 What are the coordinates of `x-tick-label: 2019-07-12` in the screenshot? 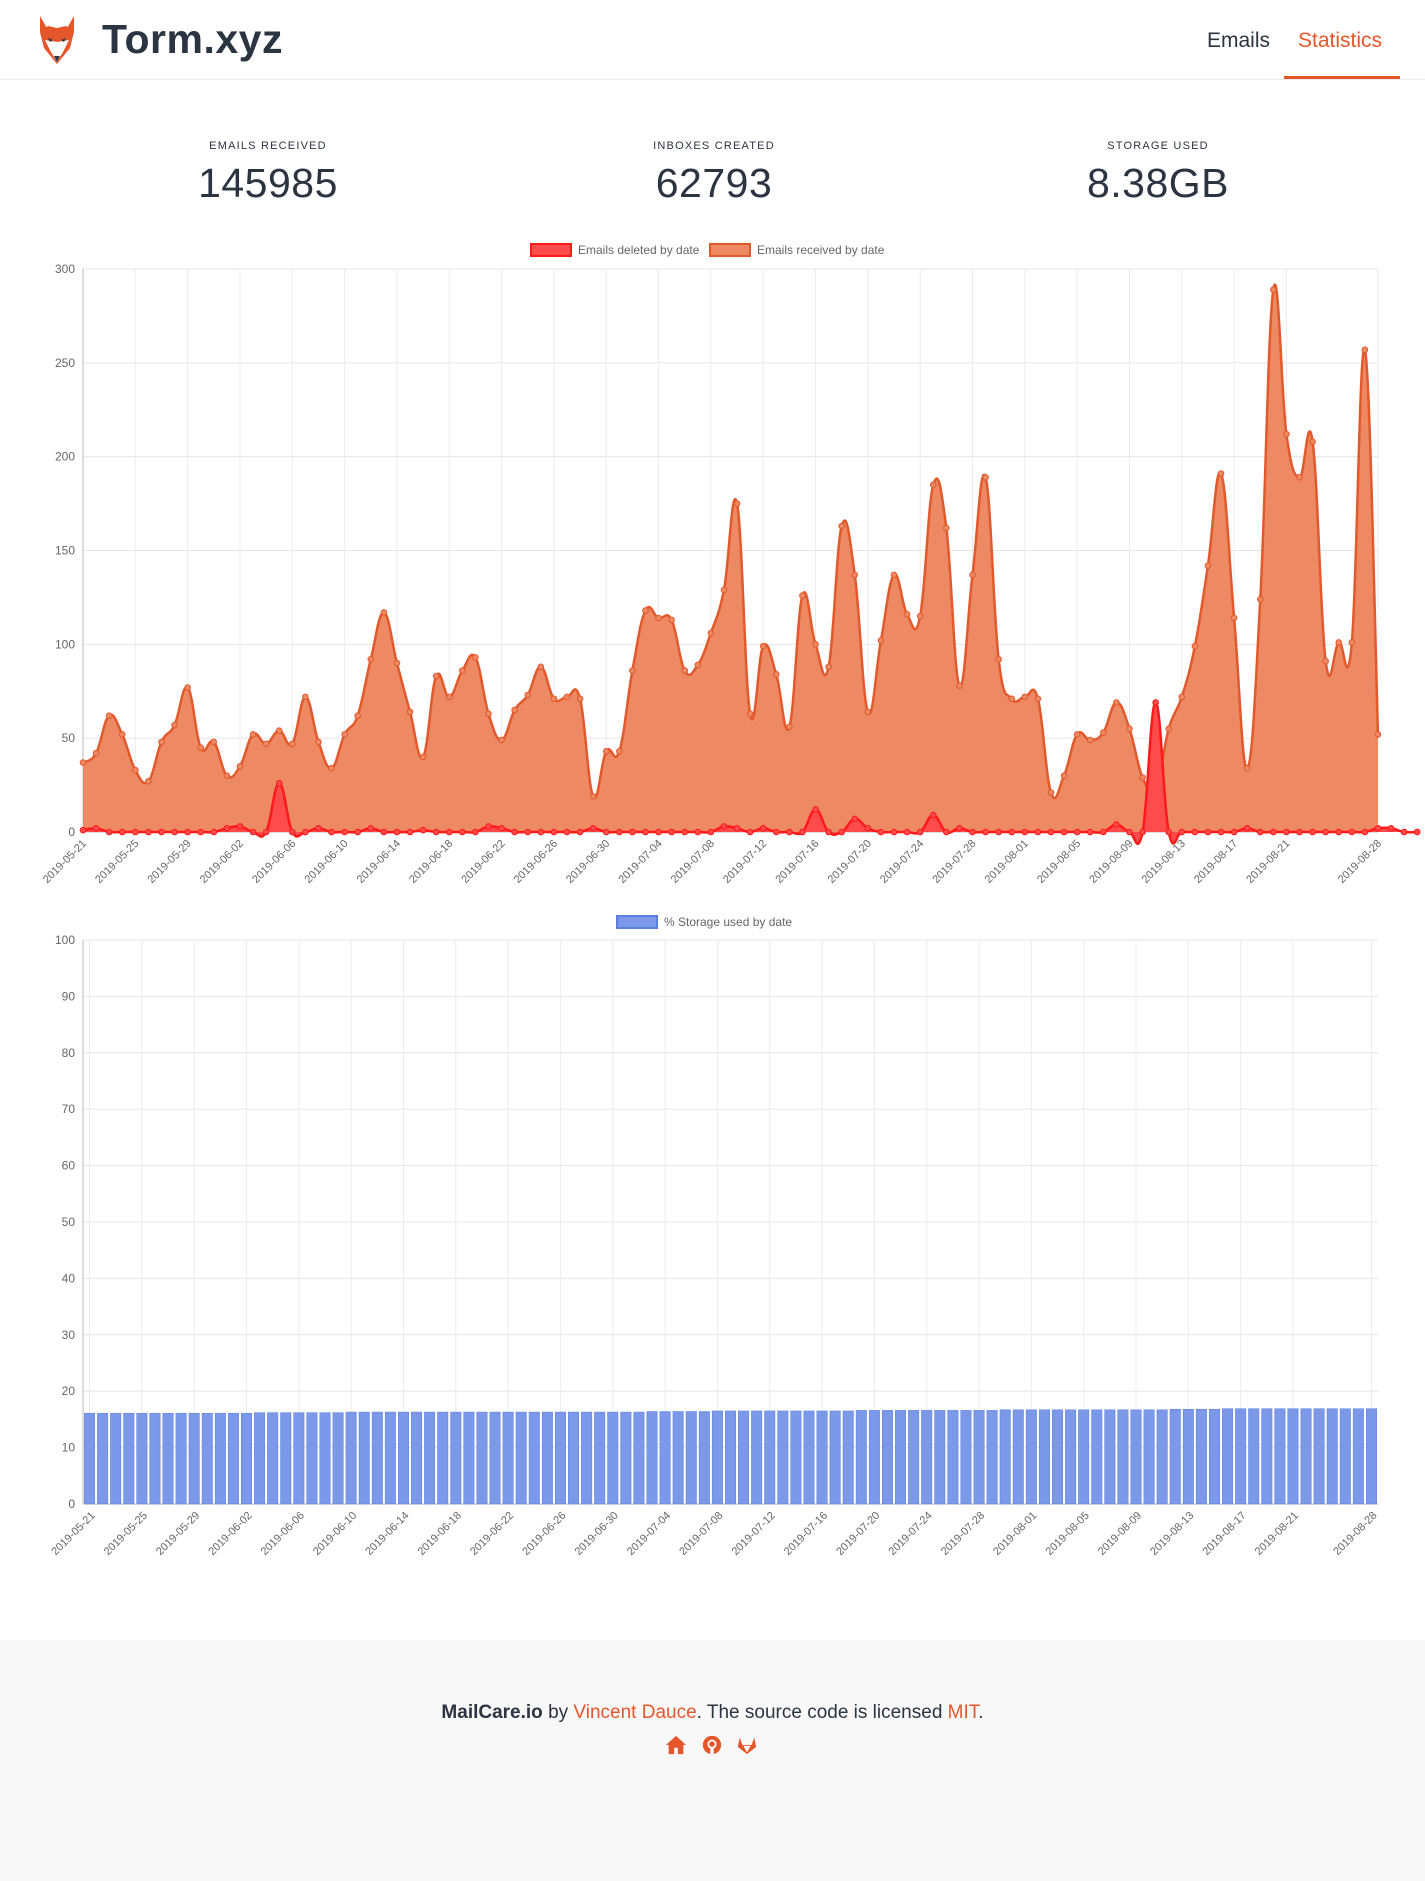 It's located at (745, 862).